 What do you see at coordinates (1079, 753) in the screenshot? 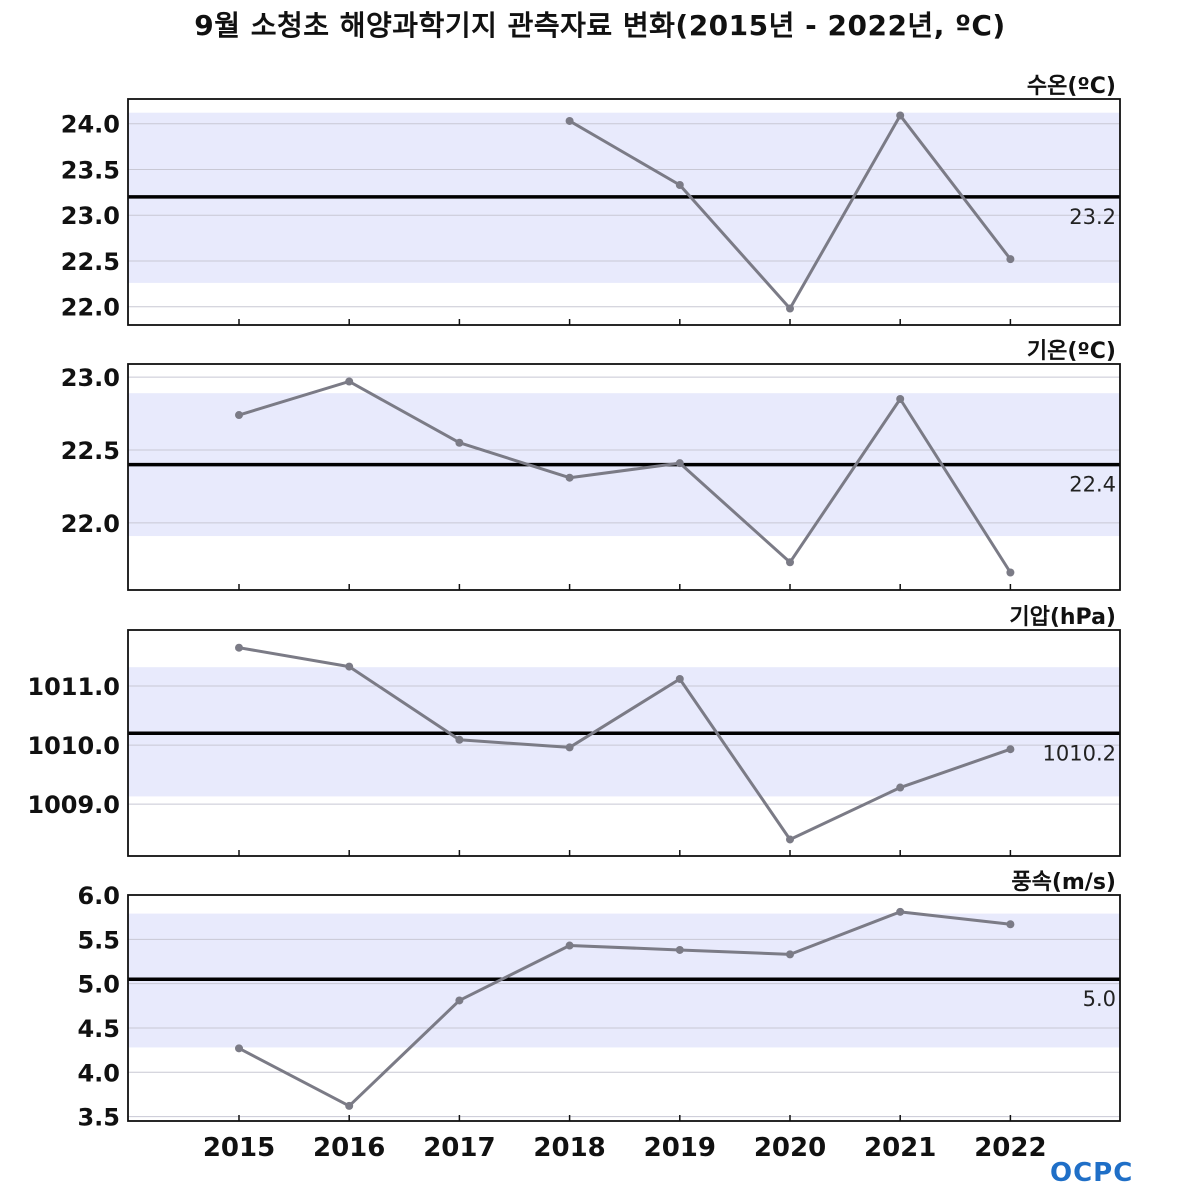
I see `mean-value-label: 1010.2` at bounding box center [1079, 753].